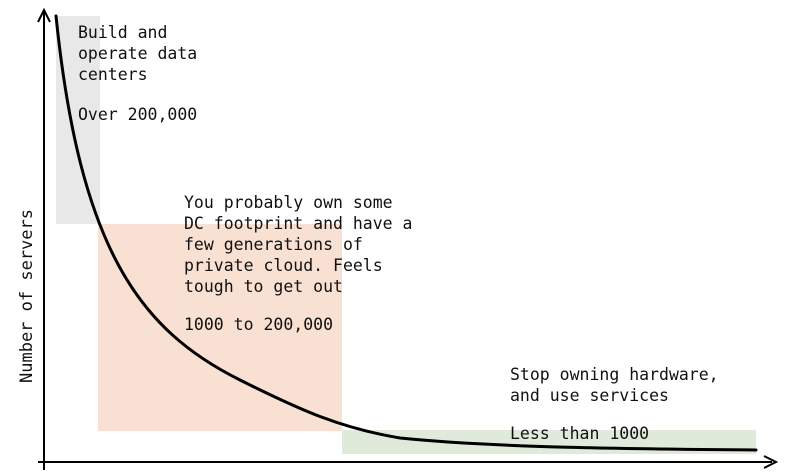 This screenshot has width=800, height=476. What do you see at coordinates (27, 296) in the screenshot?
I see `y-axis-label: Number of servers` at bounding box center [27, 296].